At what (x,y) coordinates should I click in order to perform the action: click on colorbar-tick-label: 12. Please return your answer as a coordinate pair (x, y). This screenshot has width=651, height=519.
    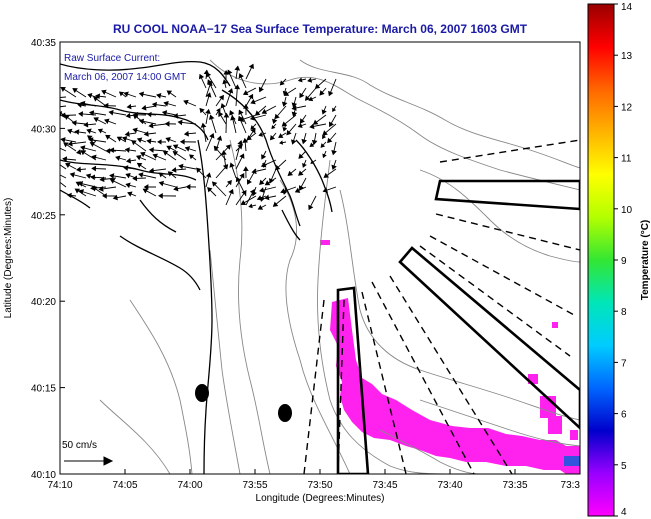
    Looking at the image, I should click on (627, 107).